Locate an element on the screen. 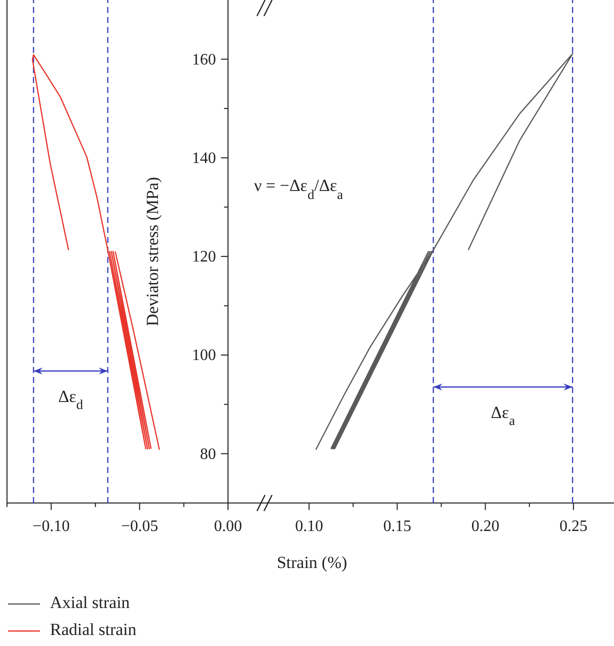 The width and height of the screenshot is (614, 646). y-tick-label: 80 is located at coordinates (208, 454).